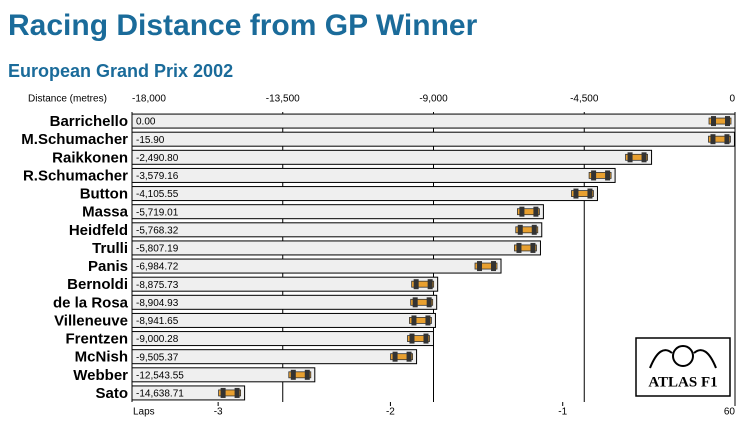 The width and height of the screenshot is (745, 430). I want to click on value-label: -9,000.28, so click(157, 339).